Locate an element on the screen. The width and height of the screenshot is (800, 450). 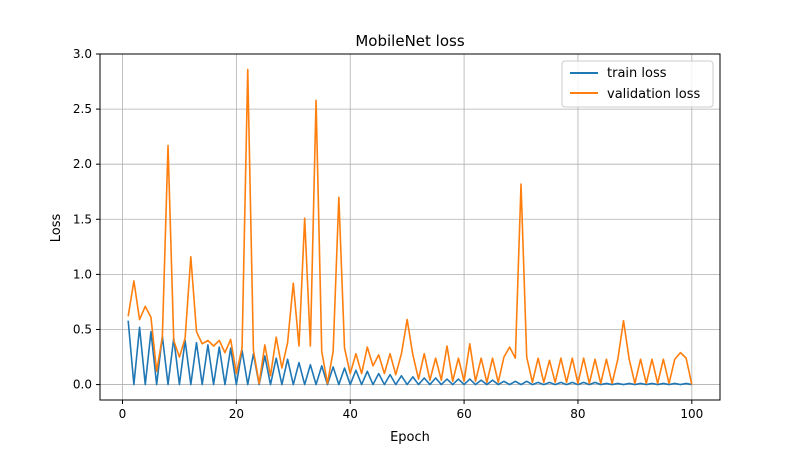
x-tick-label: 80 is located at coordinates (577, 414).